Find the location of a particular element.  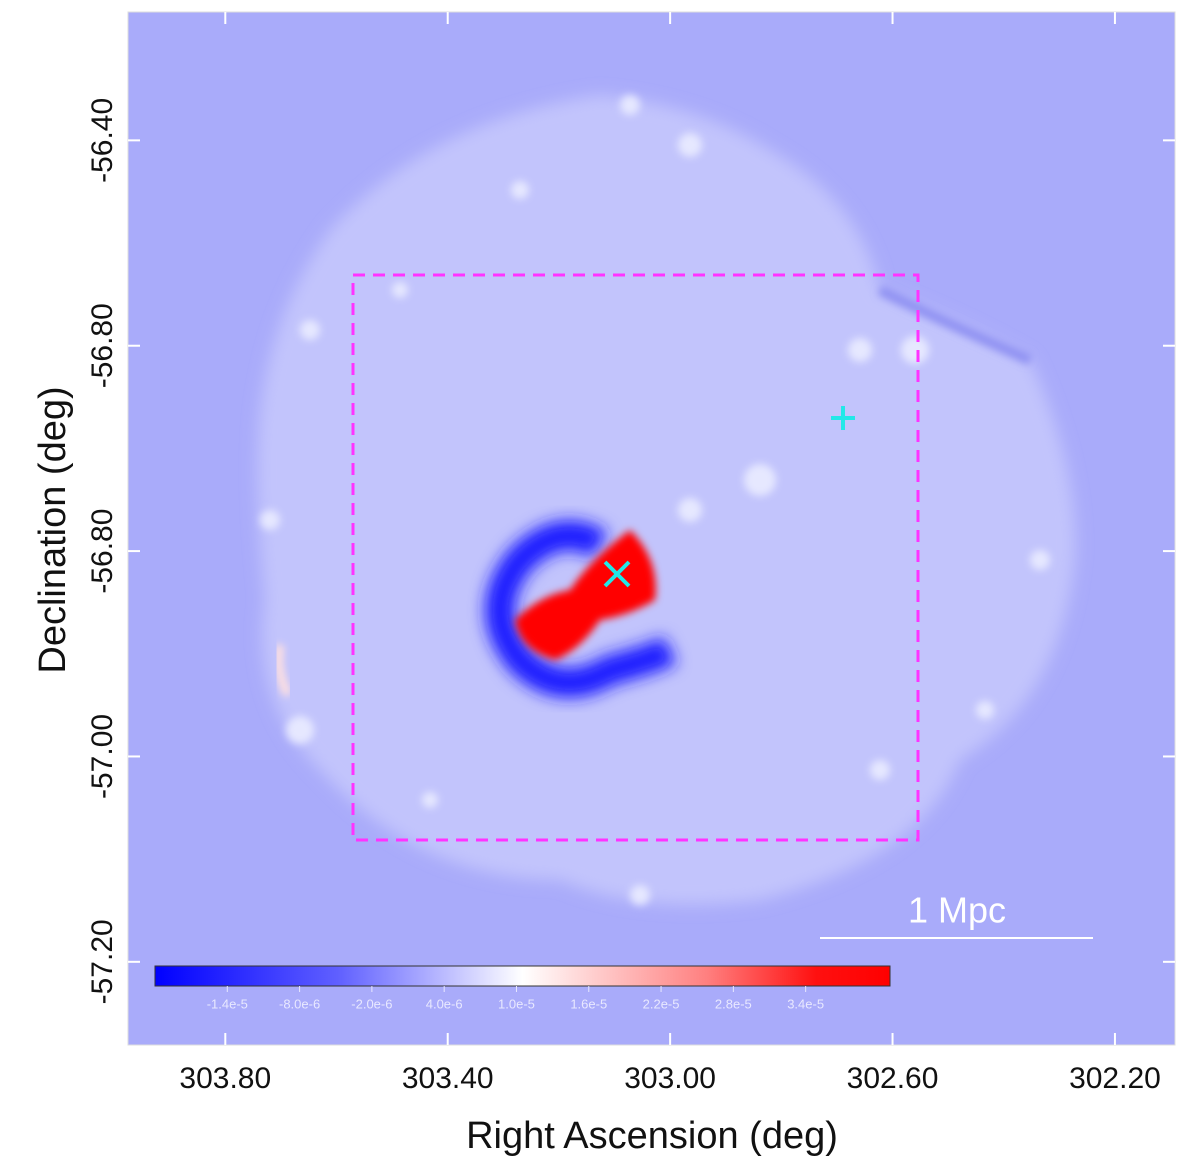

y-tick-label: -56.40 is located at coordinates (102, 140).